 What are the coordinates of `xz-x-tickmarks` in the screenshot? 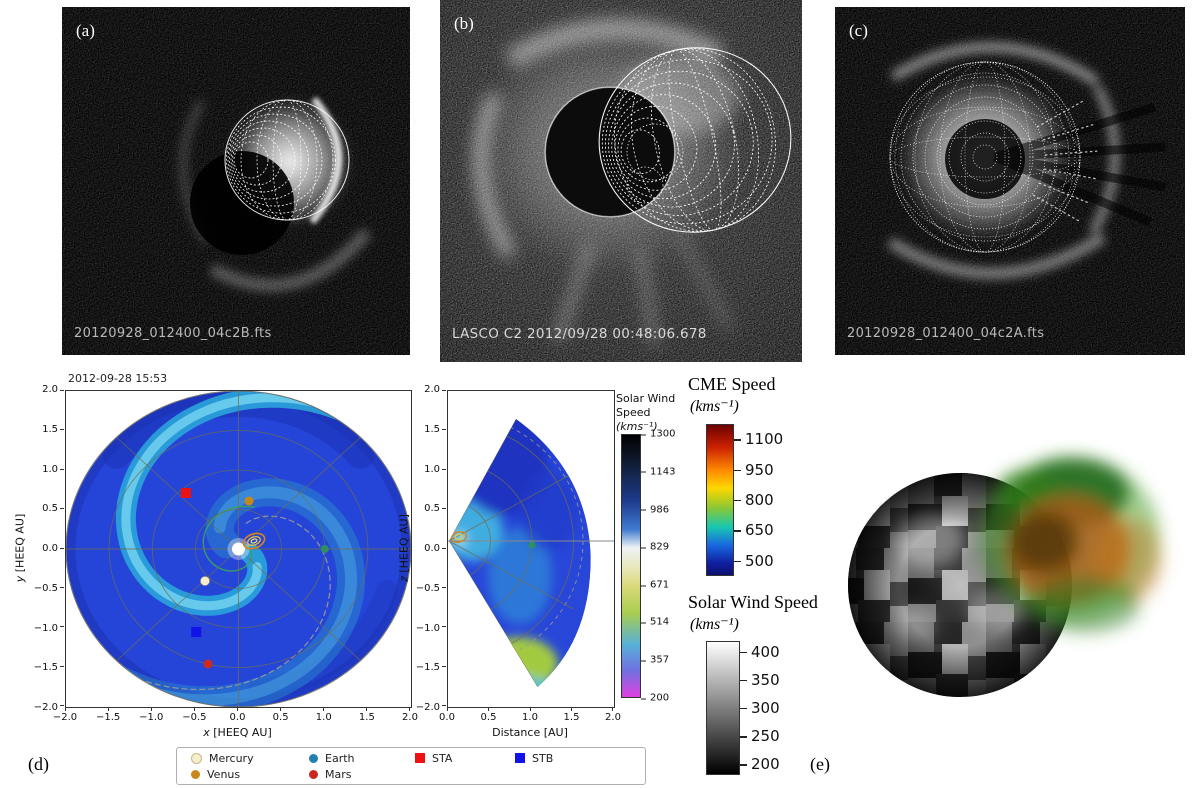 It's located at (530, 709).